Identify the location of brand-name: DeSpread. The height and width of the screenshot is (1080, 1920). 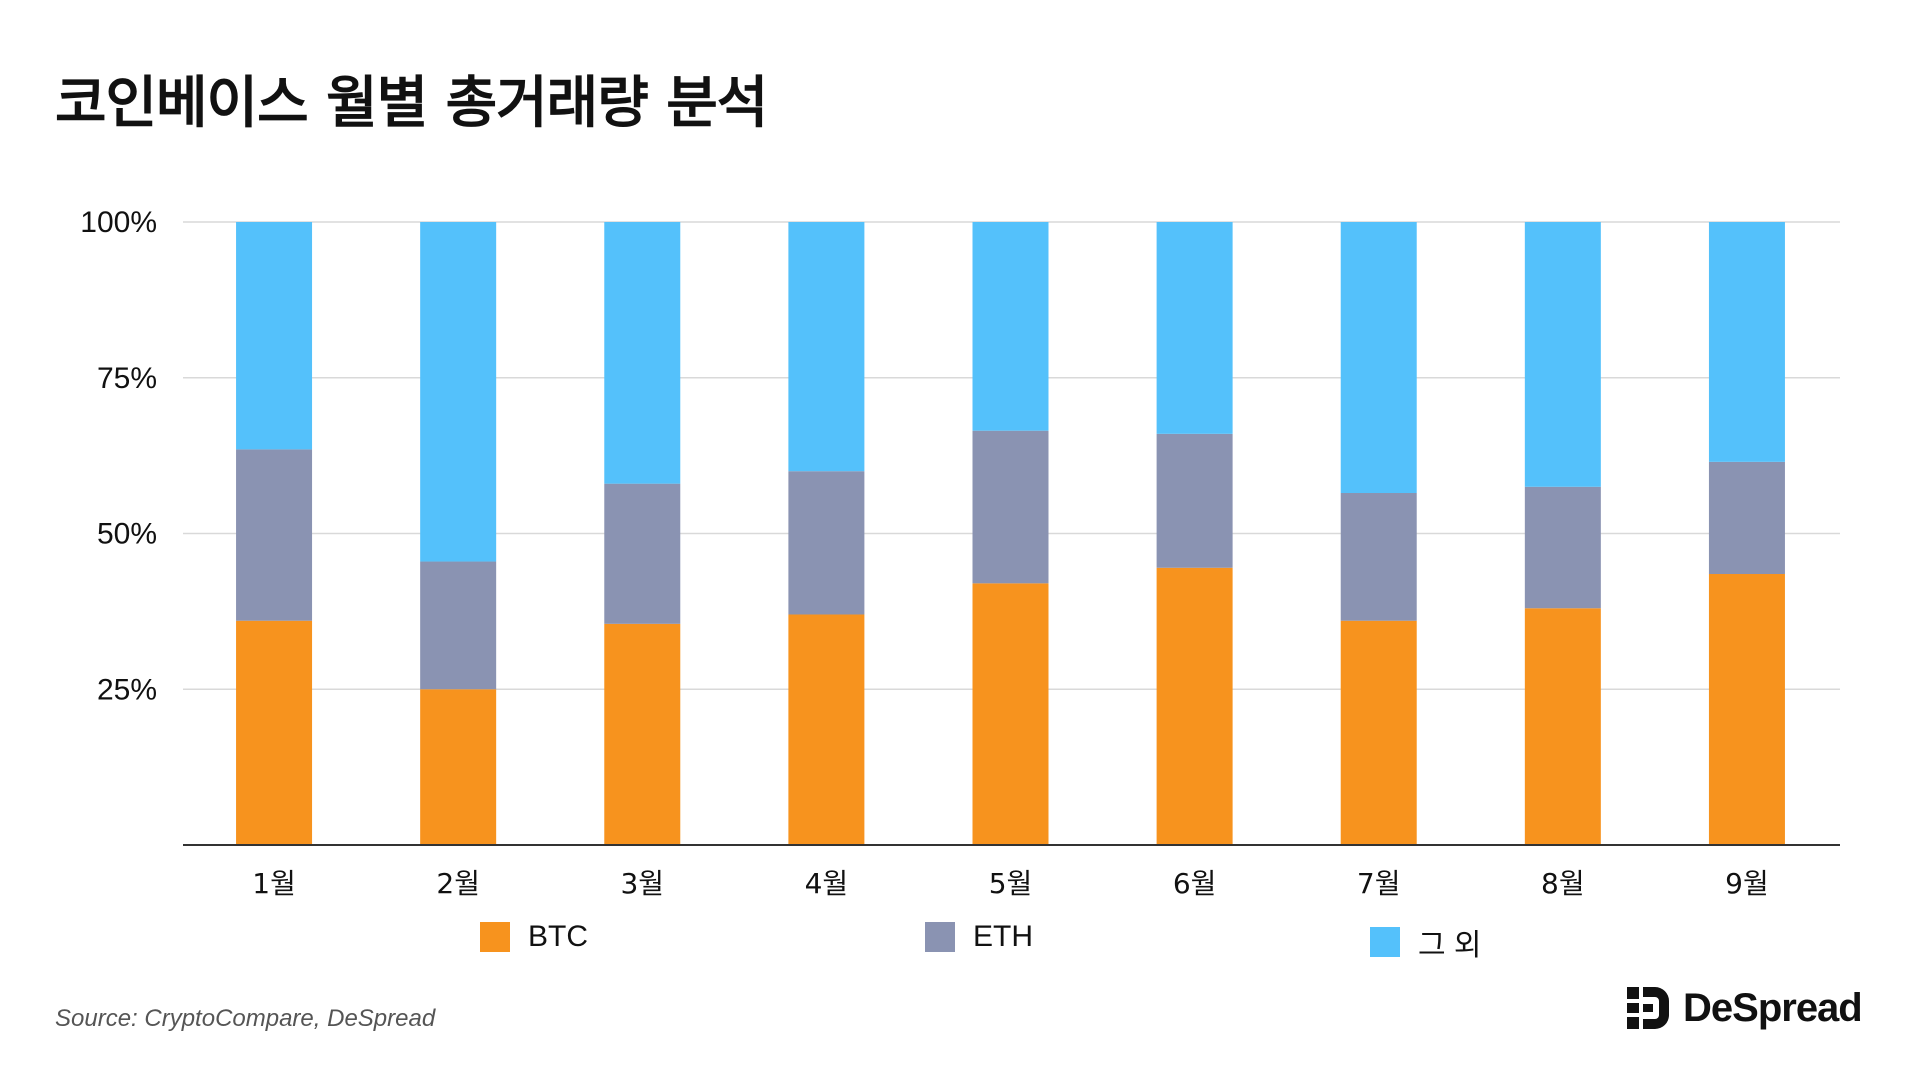
(1773, 1007).